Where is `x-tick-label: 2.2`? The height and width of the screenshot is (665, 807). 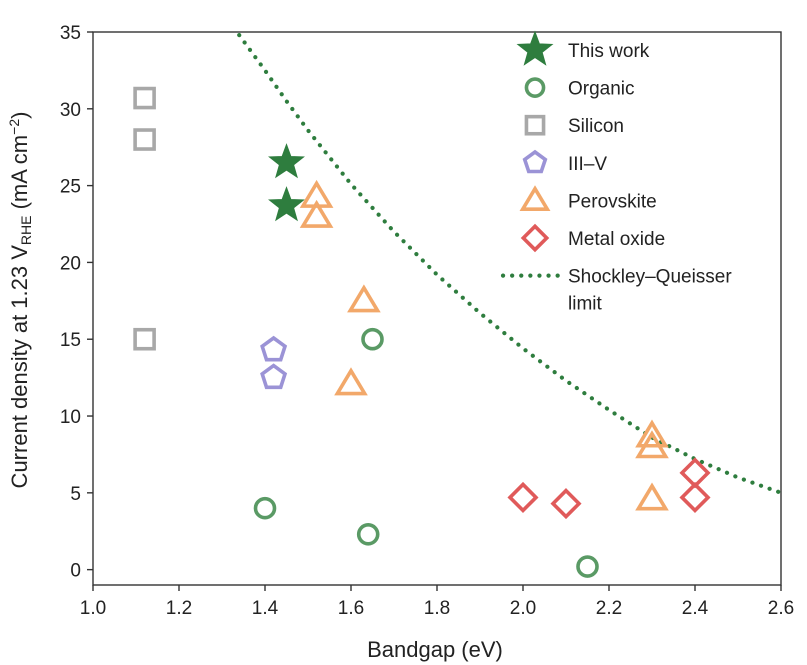 x-tick-label: 2.2 is located at coordinates (609, 608).